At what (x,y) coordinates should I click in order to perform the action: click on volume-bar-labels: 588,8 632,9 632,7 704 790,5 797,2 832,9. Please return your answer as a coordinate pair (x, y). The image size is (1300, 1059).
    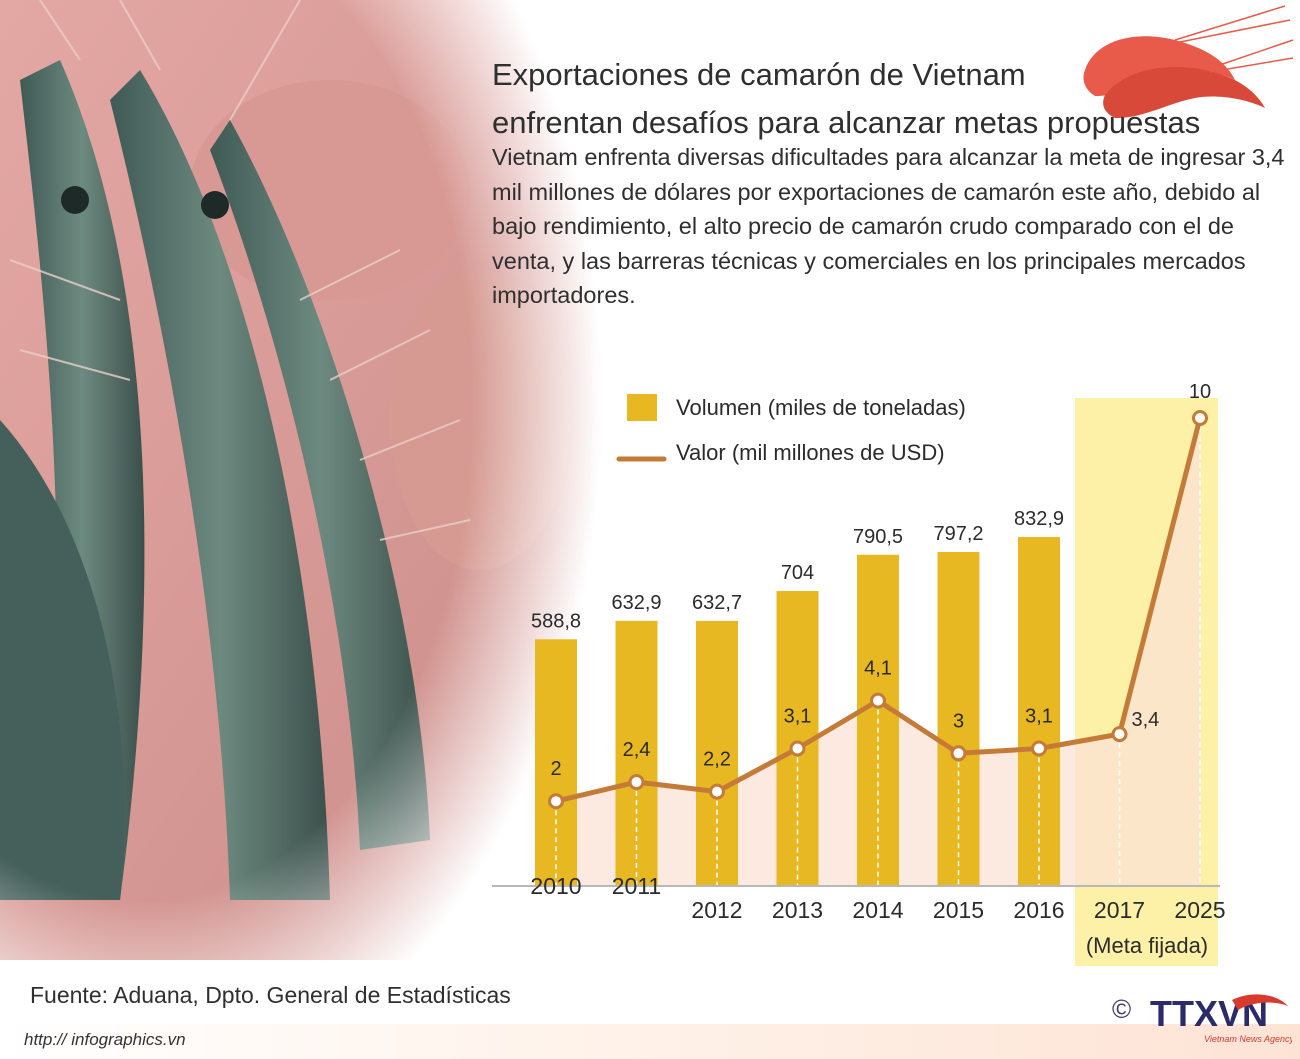
    Looking at the image, I should click on (797, 570).